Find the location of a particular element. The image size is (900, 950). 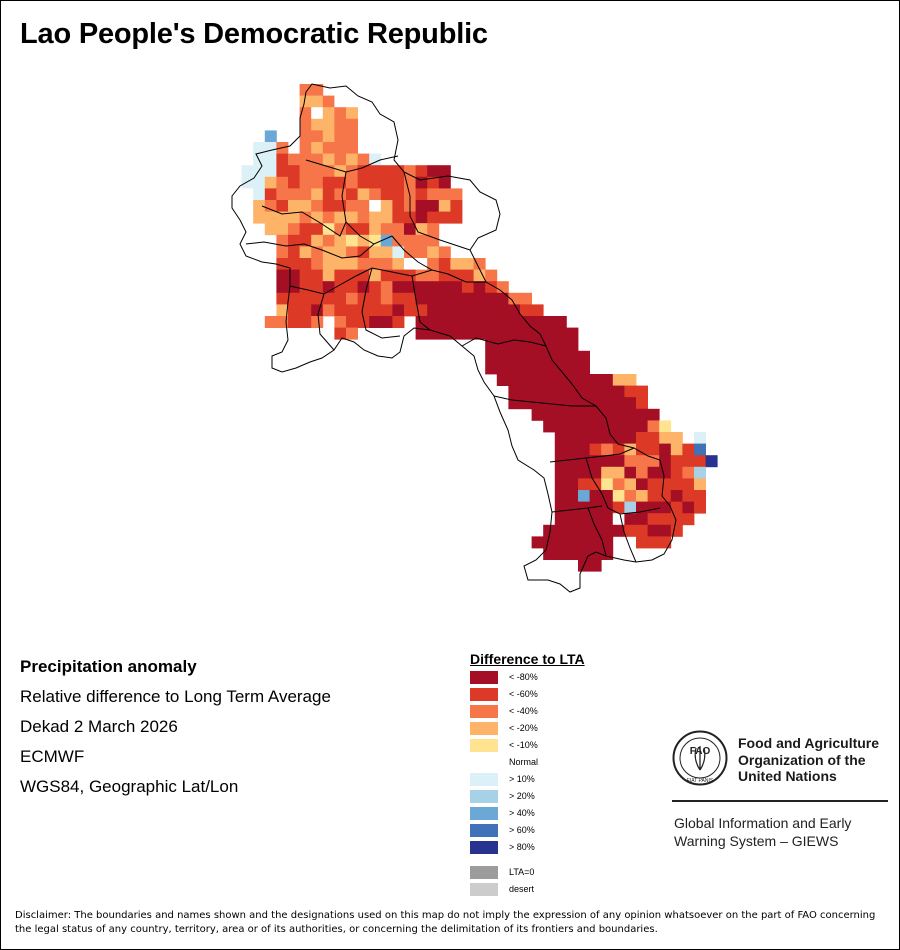

giews-line2: Warning System – GIEWS is located at coordinates (756, 841).